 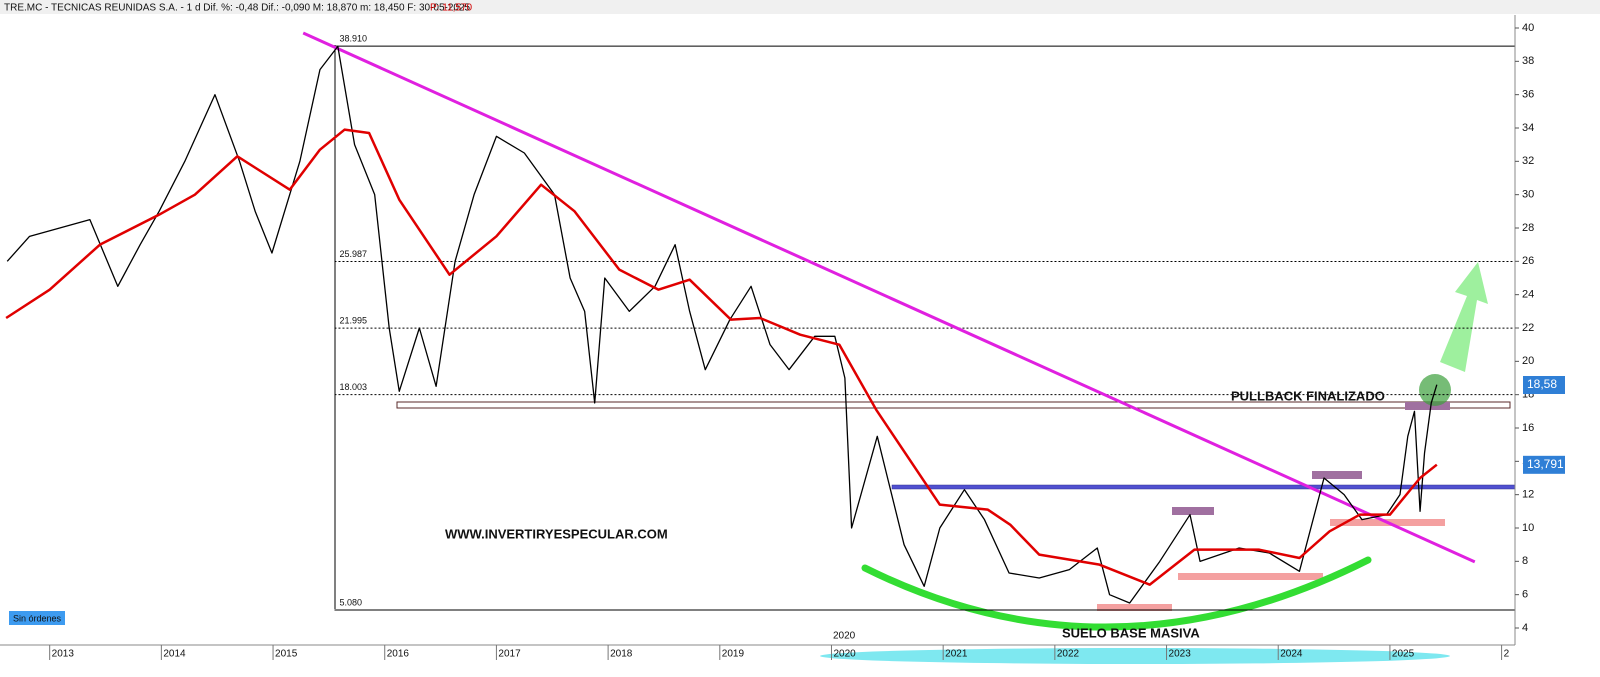 What do you see at coordinates (1464, 317) in the screenshot?
I see `up-arrow` at bounding box center [1464, 317].